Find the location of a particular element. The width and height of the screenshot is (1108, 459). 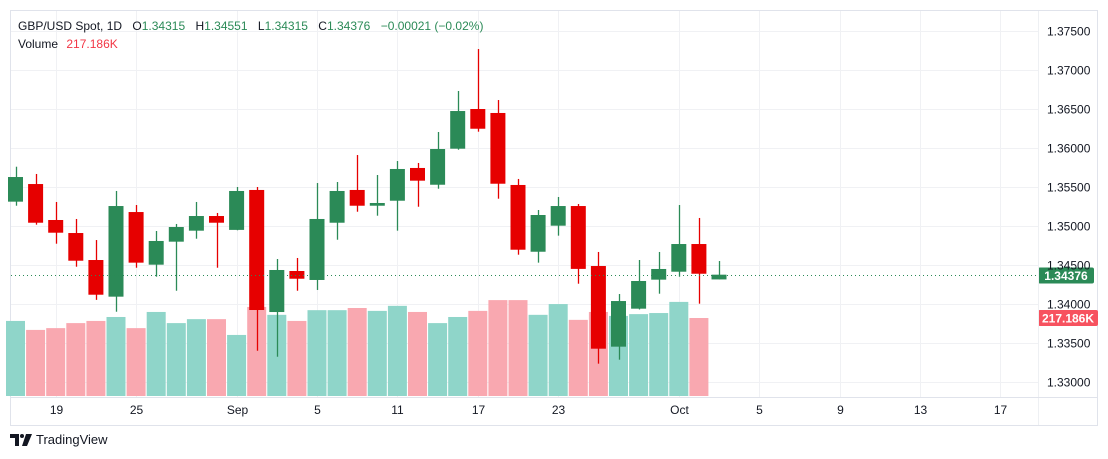

last-volume-label: 217.186K is located at coordinates (1068, 319).